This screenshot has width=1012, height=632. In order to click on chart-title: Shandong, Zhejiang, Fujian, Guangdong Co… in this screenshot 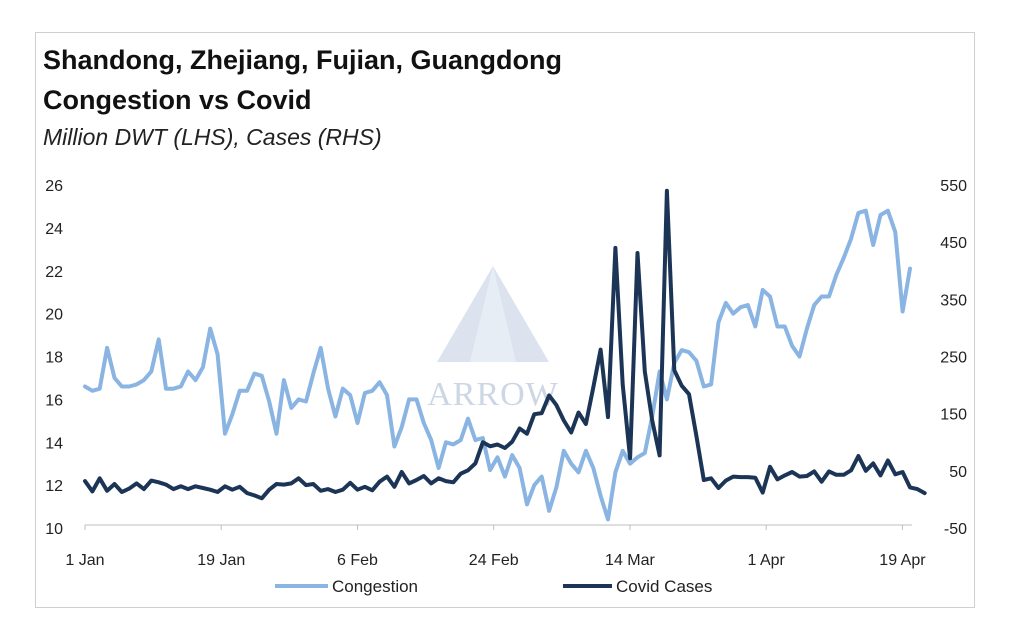, I will do `click(302, 80)`.